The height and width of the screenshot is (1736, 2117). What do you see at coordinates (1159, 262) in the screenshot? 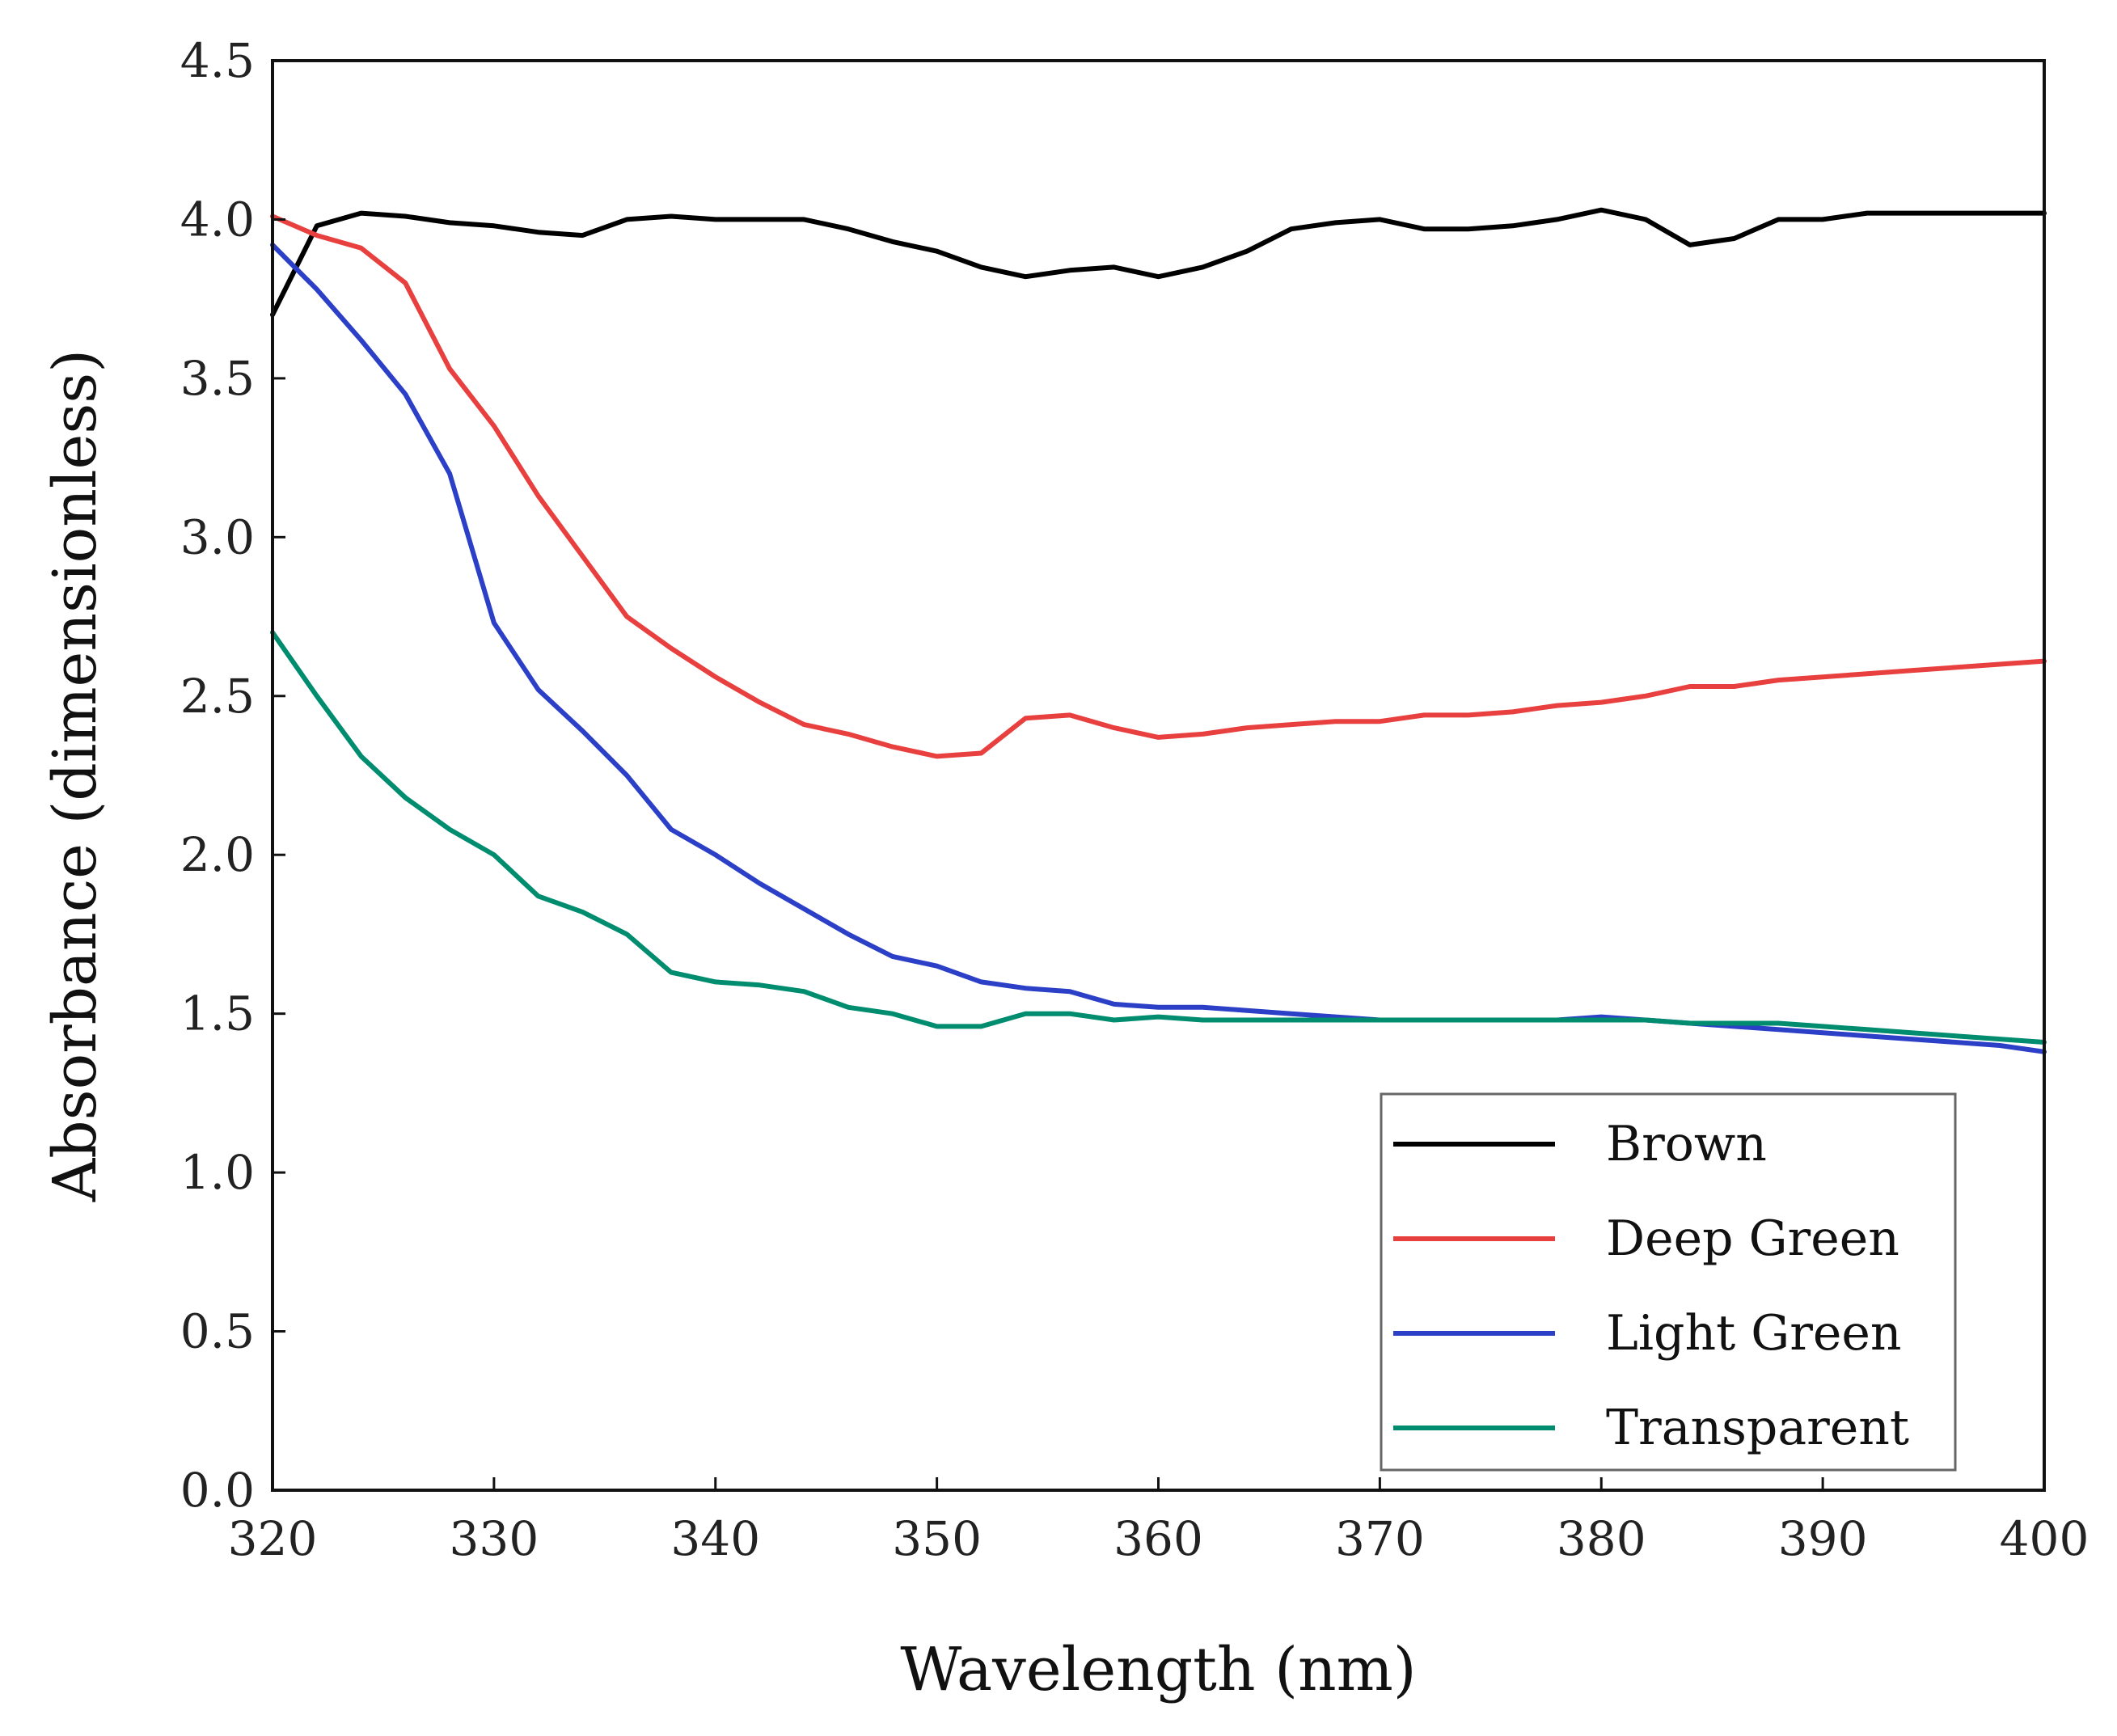
I see `series-line-brown` at bounding box center [1159, 262].